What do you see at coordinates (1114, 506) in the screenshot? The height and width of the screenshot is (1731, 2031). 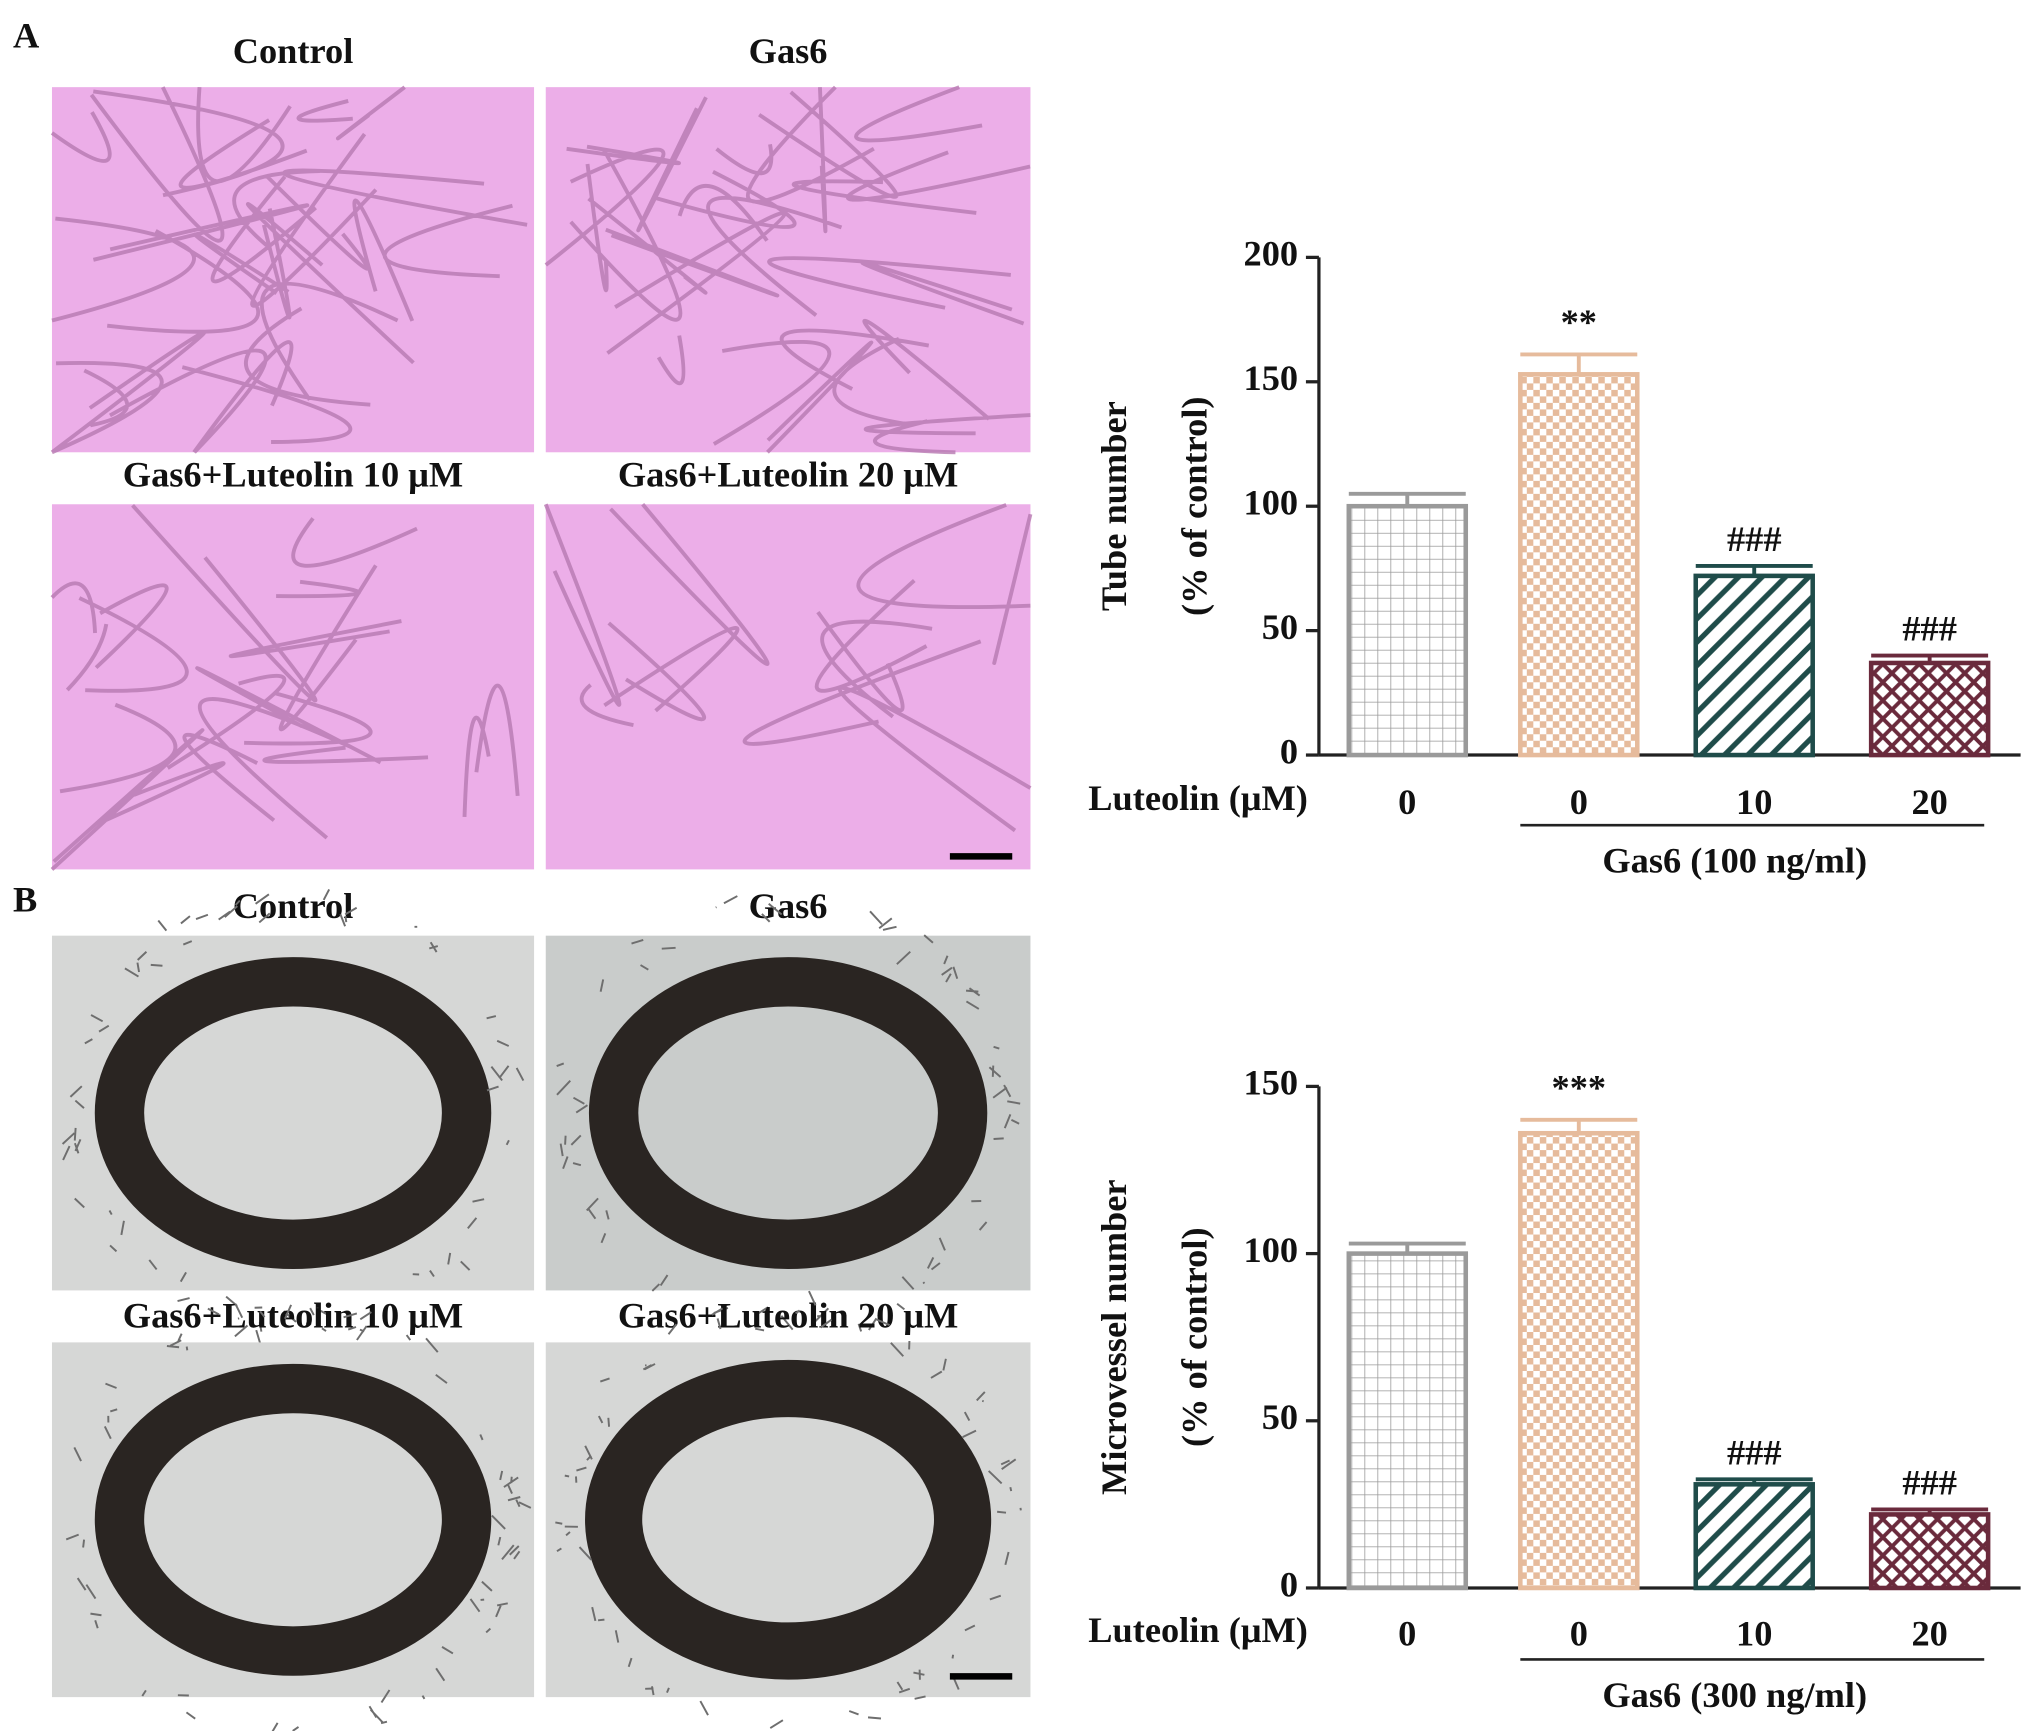 I see `y-axis-label: Tube number` at bounding box center [1114, 506].